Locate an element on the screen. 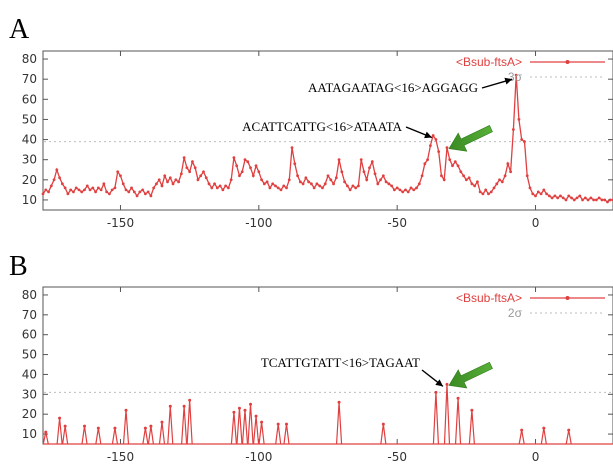 Image resolution: width=613 pixels, height=465 pixels. y-tick-label: 70 is located at coordinates (29, 315).